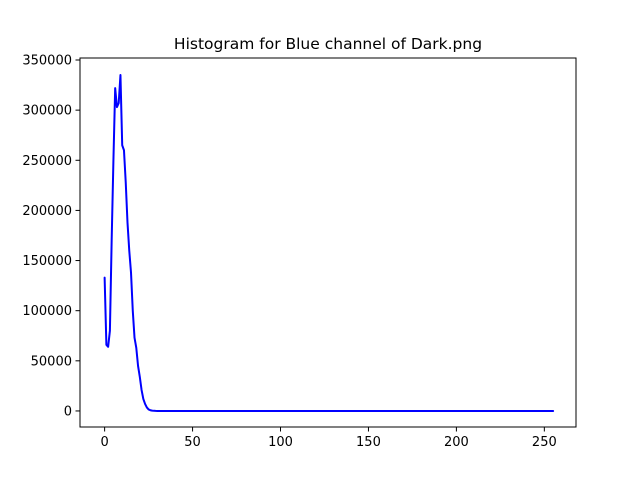 The height and width of the screenshot is (480, 640). Describe the element at coordinates (47, 161) in the screenshot. I see `y-tick-label: 250000` at that location.